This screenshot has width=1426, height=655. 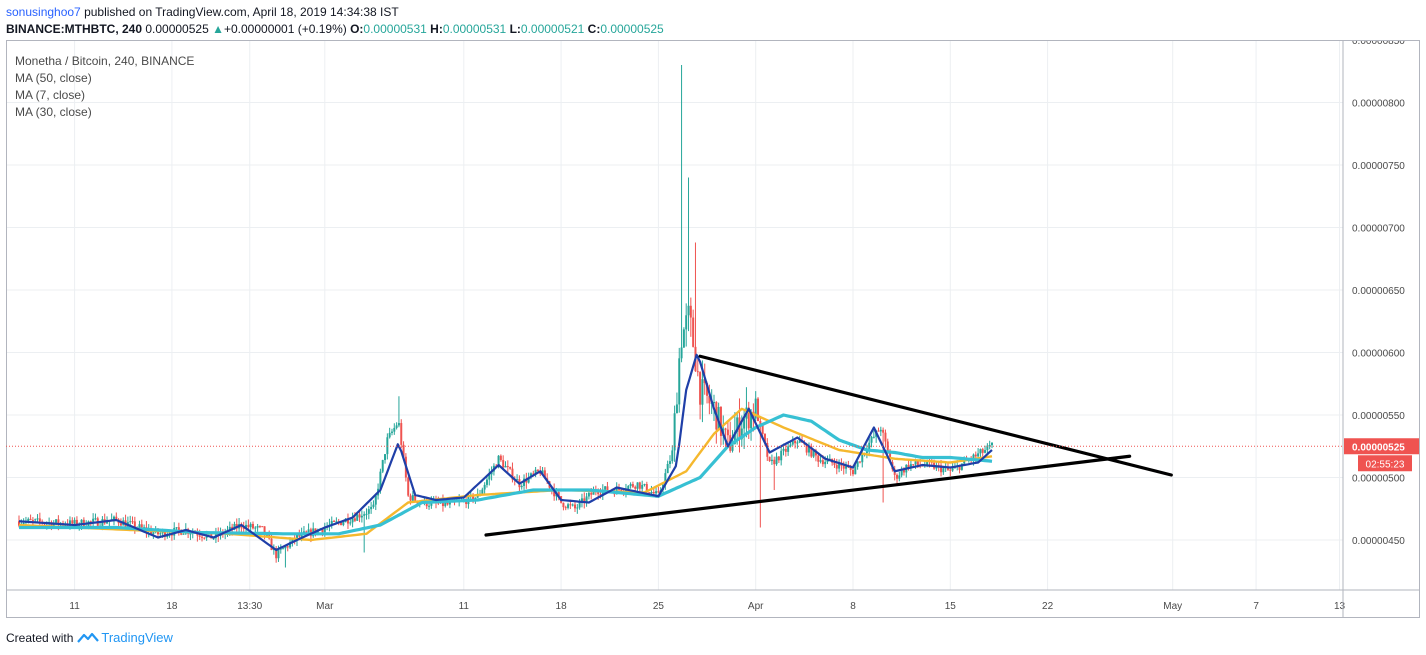 What do you see at coordinates (249, 606) in the screenshot?
I see `x-tick-label: 13:30` at bounding box center [249, 606].